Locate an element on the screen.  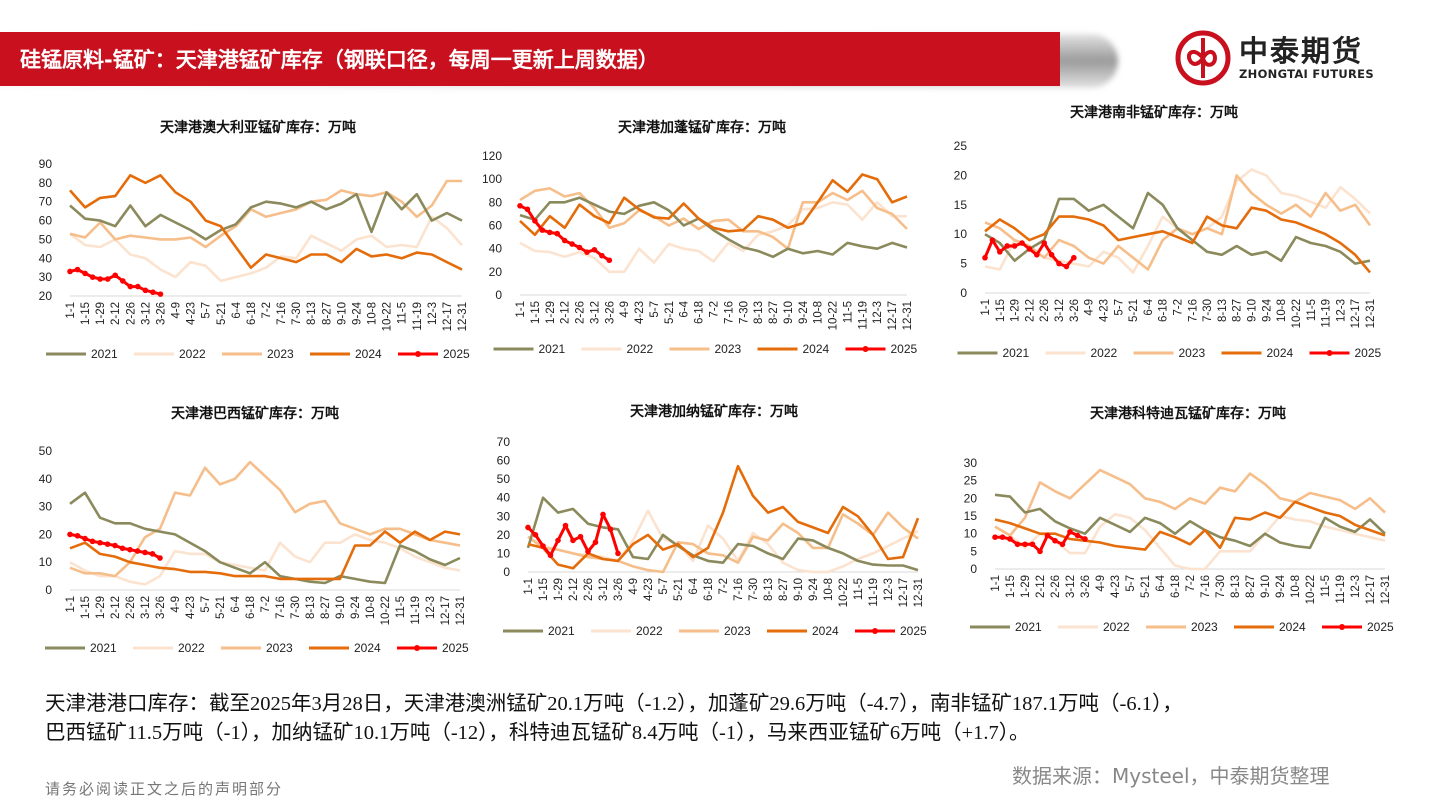
y-tick-label: 10 is located at coordinates (46, 562).